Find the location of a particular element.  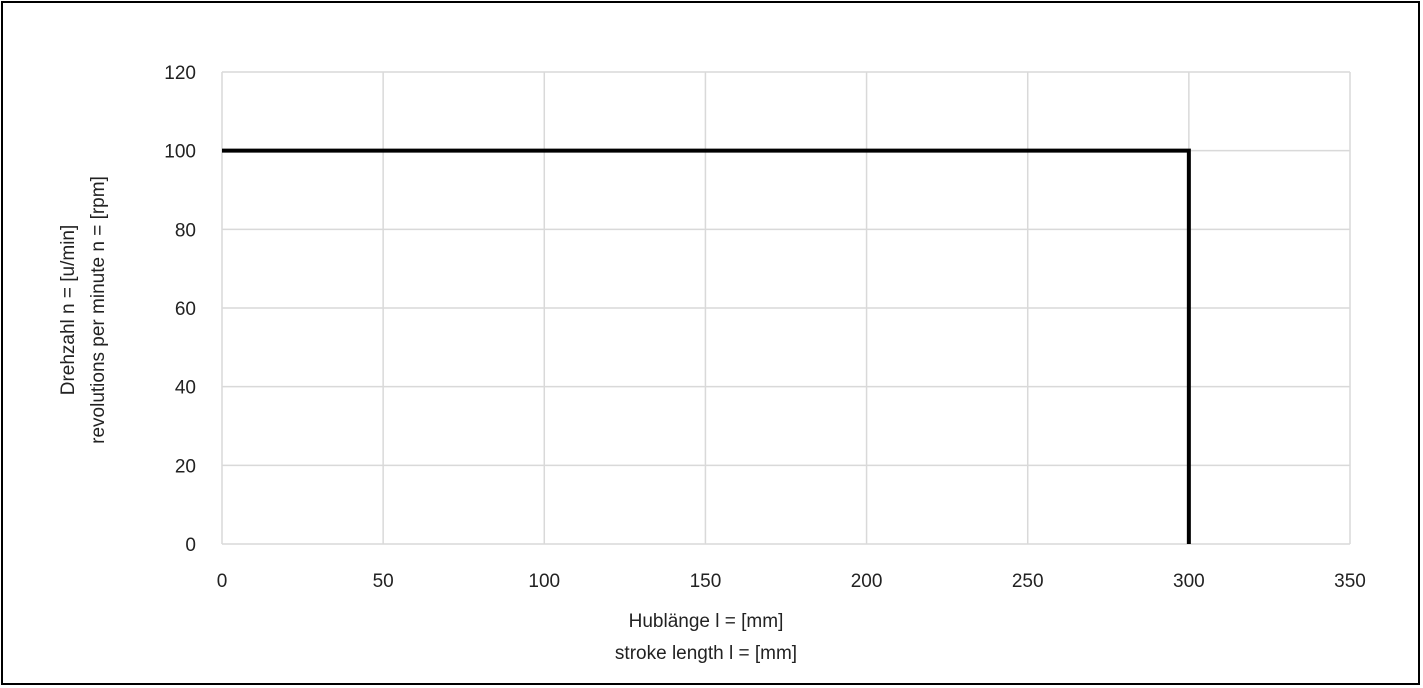

x-tick-label: 150 is located at coordinates (706, 581).